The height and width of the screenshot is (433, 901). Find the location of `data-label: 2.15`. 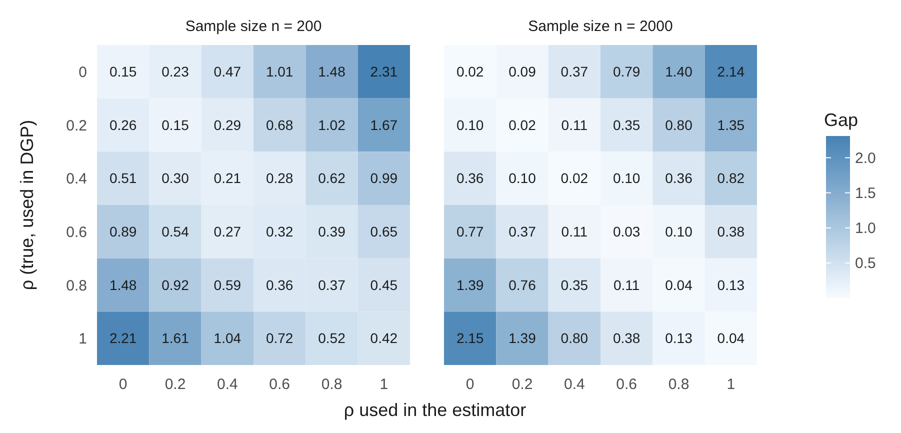

data-label: 2.15 is located at coordinates (470, 338).